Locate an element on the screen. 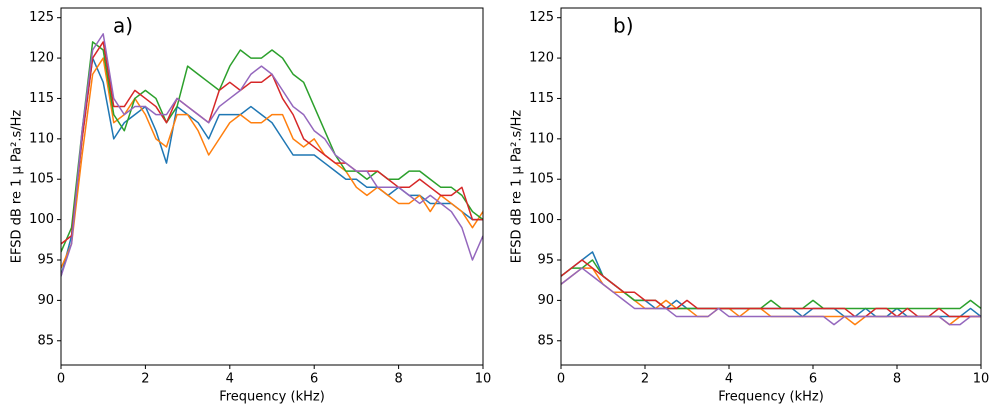 Image resolution: width=999 pixels, height=413 pixels. plot-area is located at coordinates (771, 288).